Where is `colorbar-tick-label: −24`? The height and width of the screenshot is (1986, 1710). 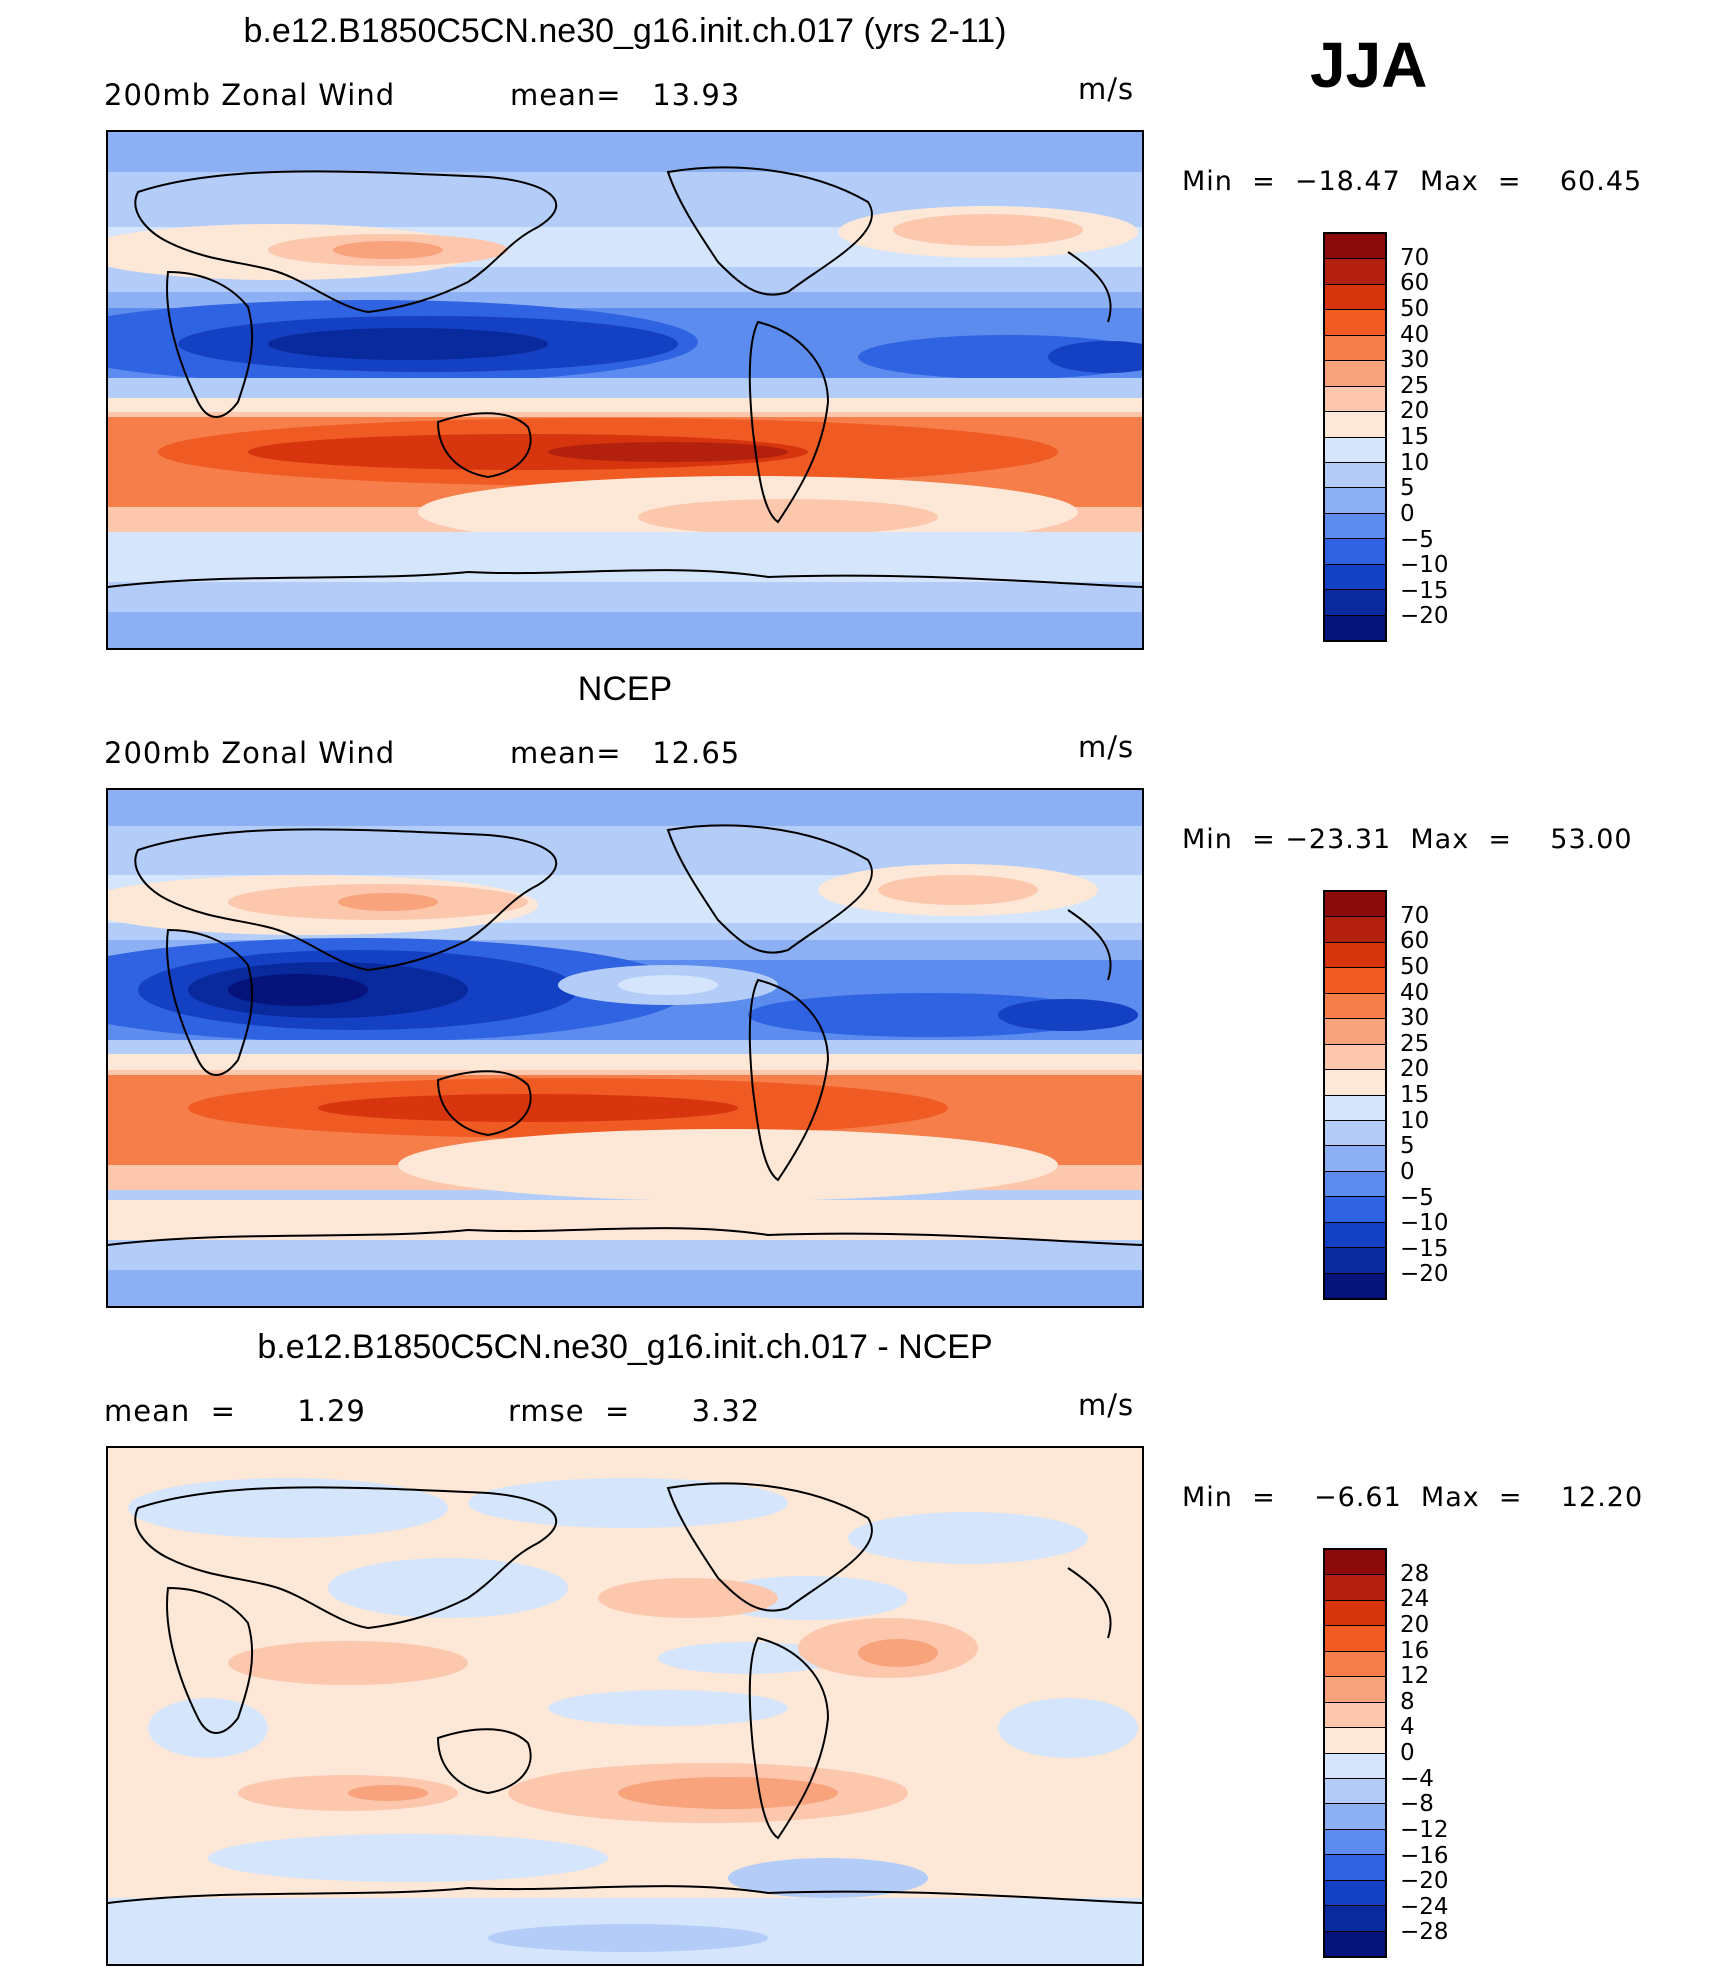 colorbar-tick-label: −24 is located at coordinates (1424, 1906).